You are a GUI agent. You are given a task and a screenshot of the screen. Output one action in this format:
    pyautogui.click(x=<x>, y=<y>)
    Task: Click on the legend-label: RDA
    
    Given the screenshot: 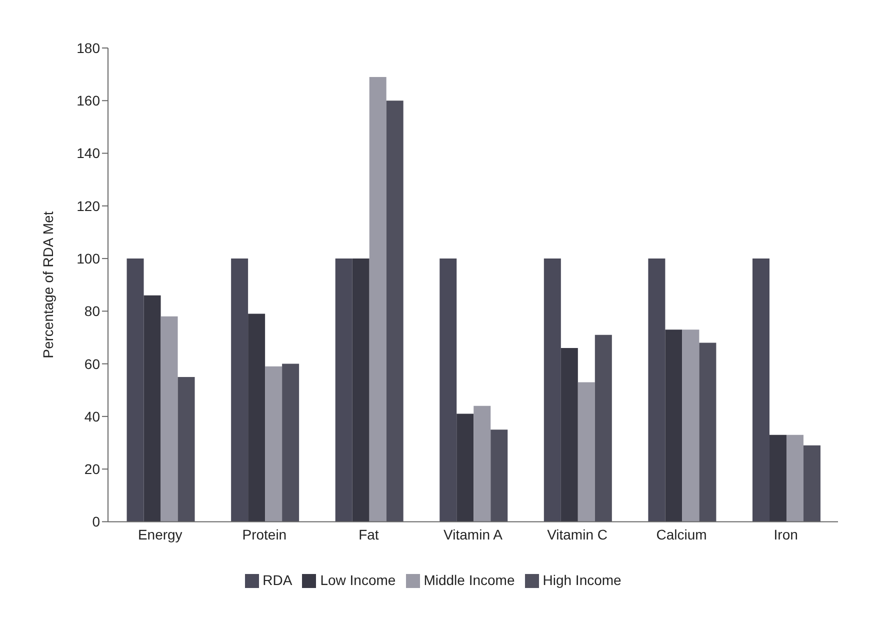 What is the action you would take?
    pyautogui.click(x=277, y=580)
    